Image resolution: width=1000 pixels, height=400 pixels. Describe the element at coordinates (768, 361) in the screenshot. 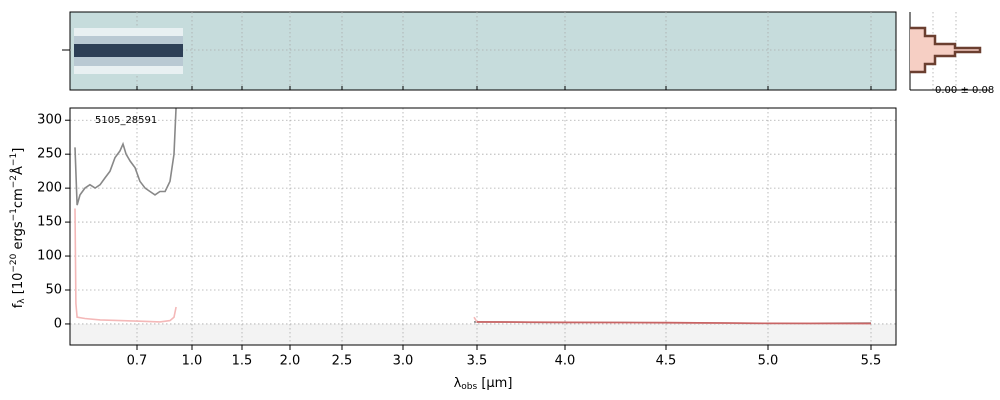

I see `x-tick-label: 5.0` at that location.